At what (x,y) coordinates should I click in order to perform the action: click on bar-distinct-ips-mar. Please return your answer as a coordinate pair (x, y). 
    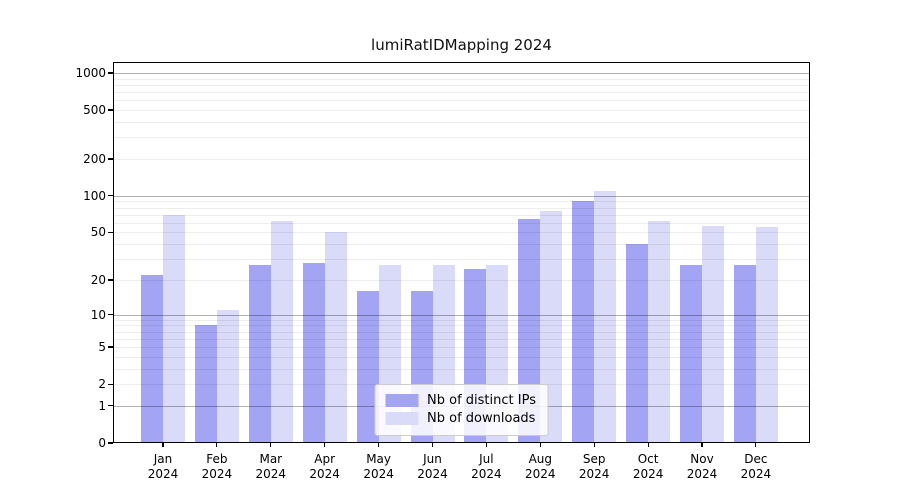
    Looking at the image, I should click on (259, 353).